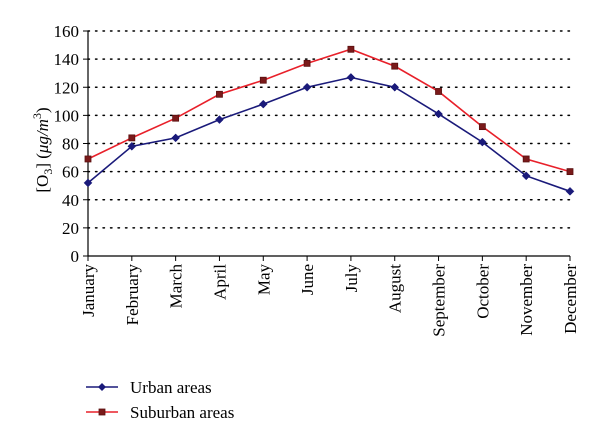 Image resolution: width=600 pixels, height=444 pixels. I want to click on x-tick-label: March, so click(176, 286).